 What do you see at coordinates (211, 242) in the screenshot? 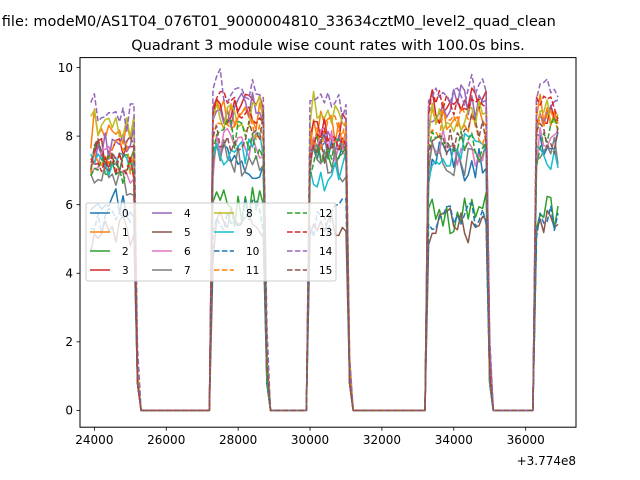
I see `legend-frame` at bounding box center [211, 242].